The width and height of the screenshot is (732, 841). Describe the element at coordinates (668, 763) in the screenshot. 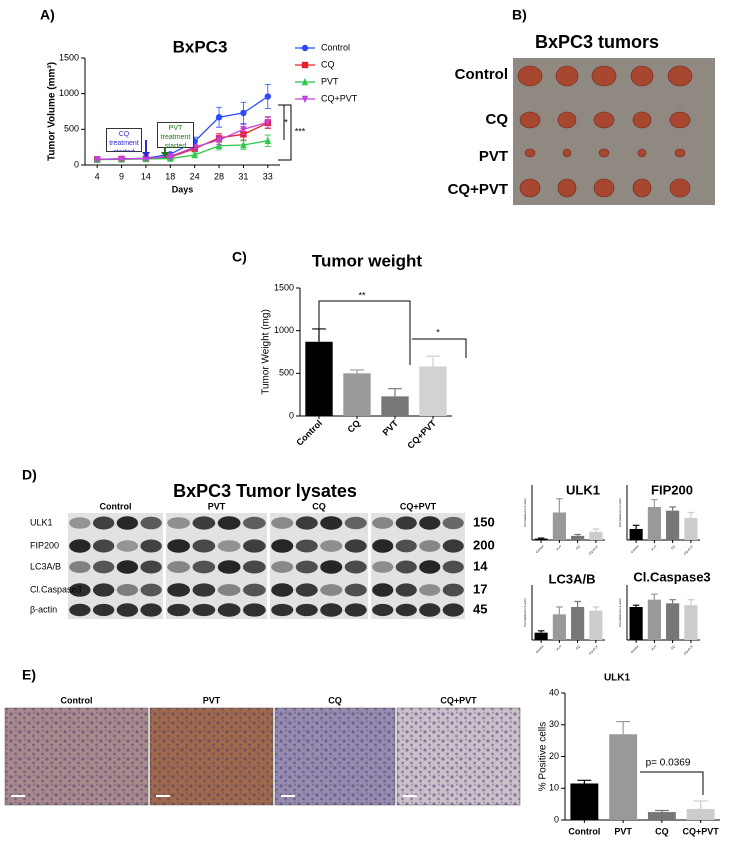

I see `annotation: p= 0.0369` at that location.